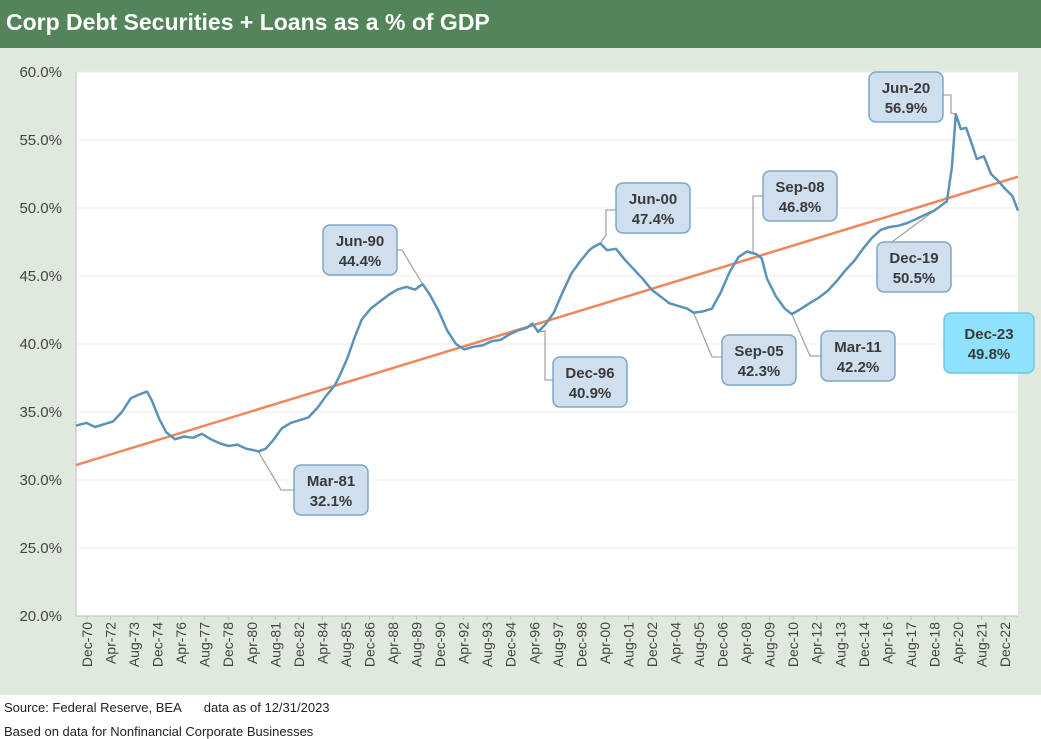 The height and width of the screenshot is (739, 1041). Describe the element at coordinates (87, 644) in the screenshot. I see `x-tick-label: Dec-70` at that location.